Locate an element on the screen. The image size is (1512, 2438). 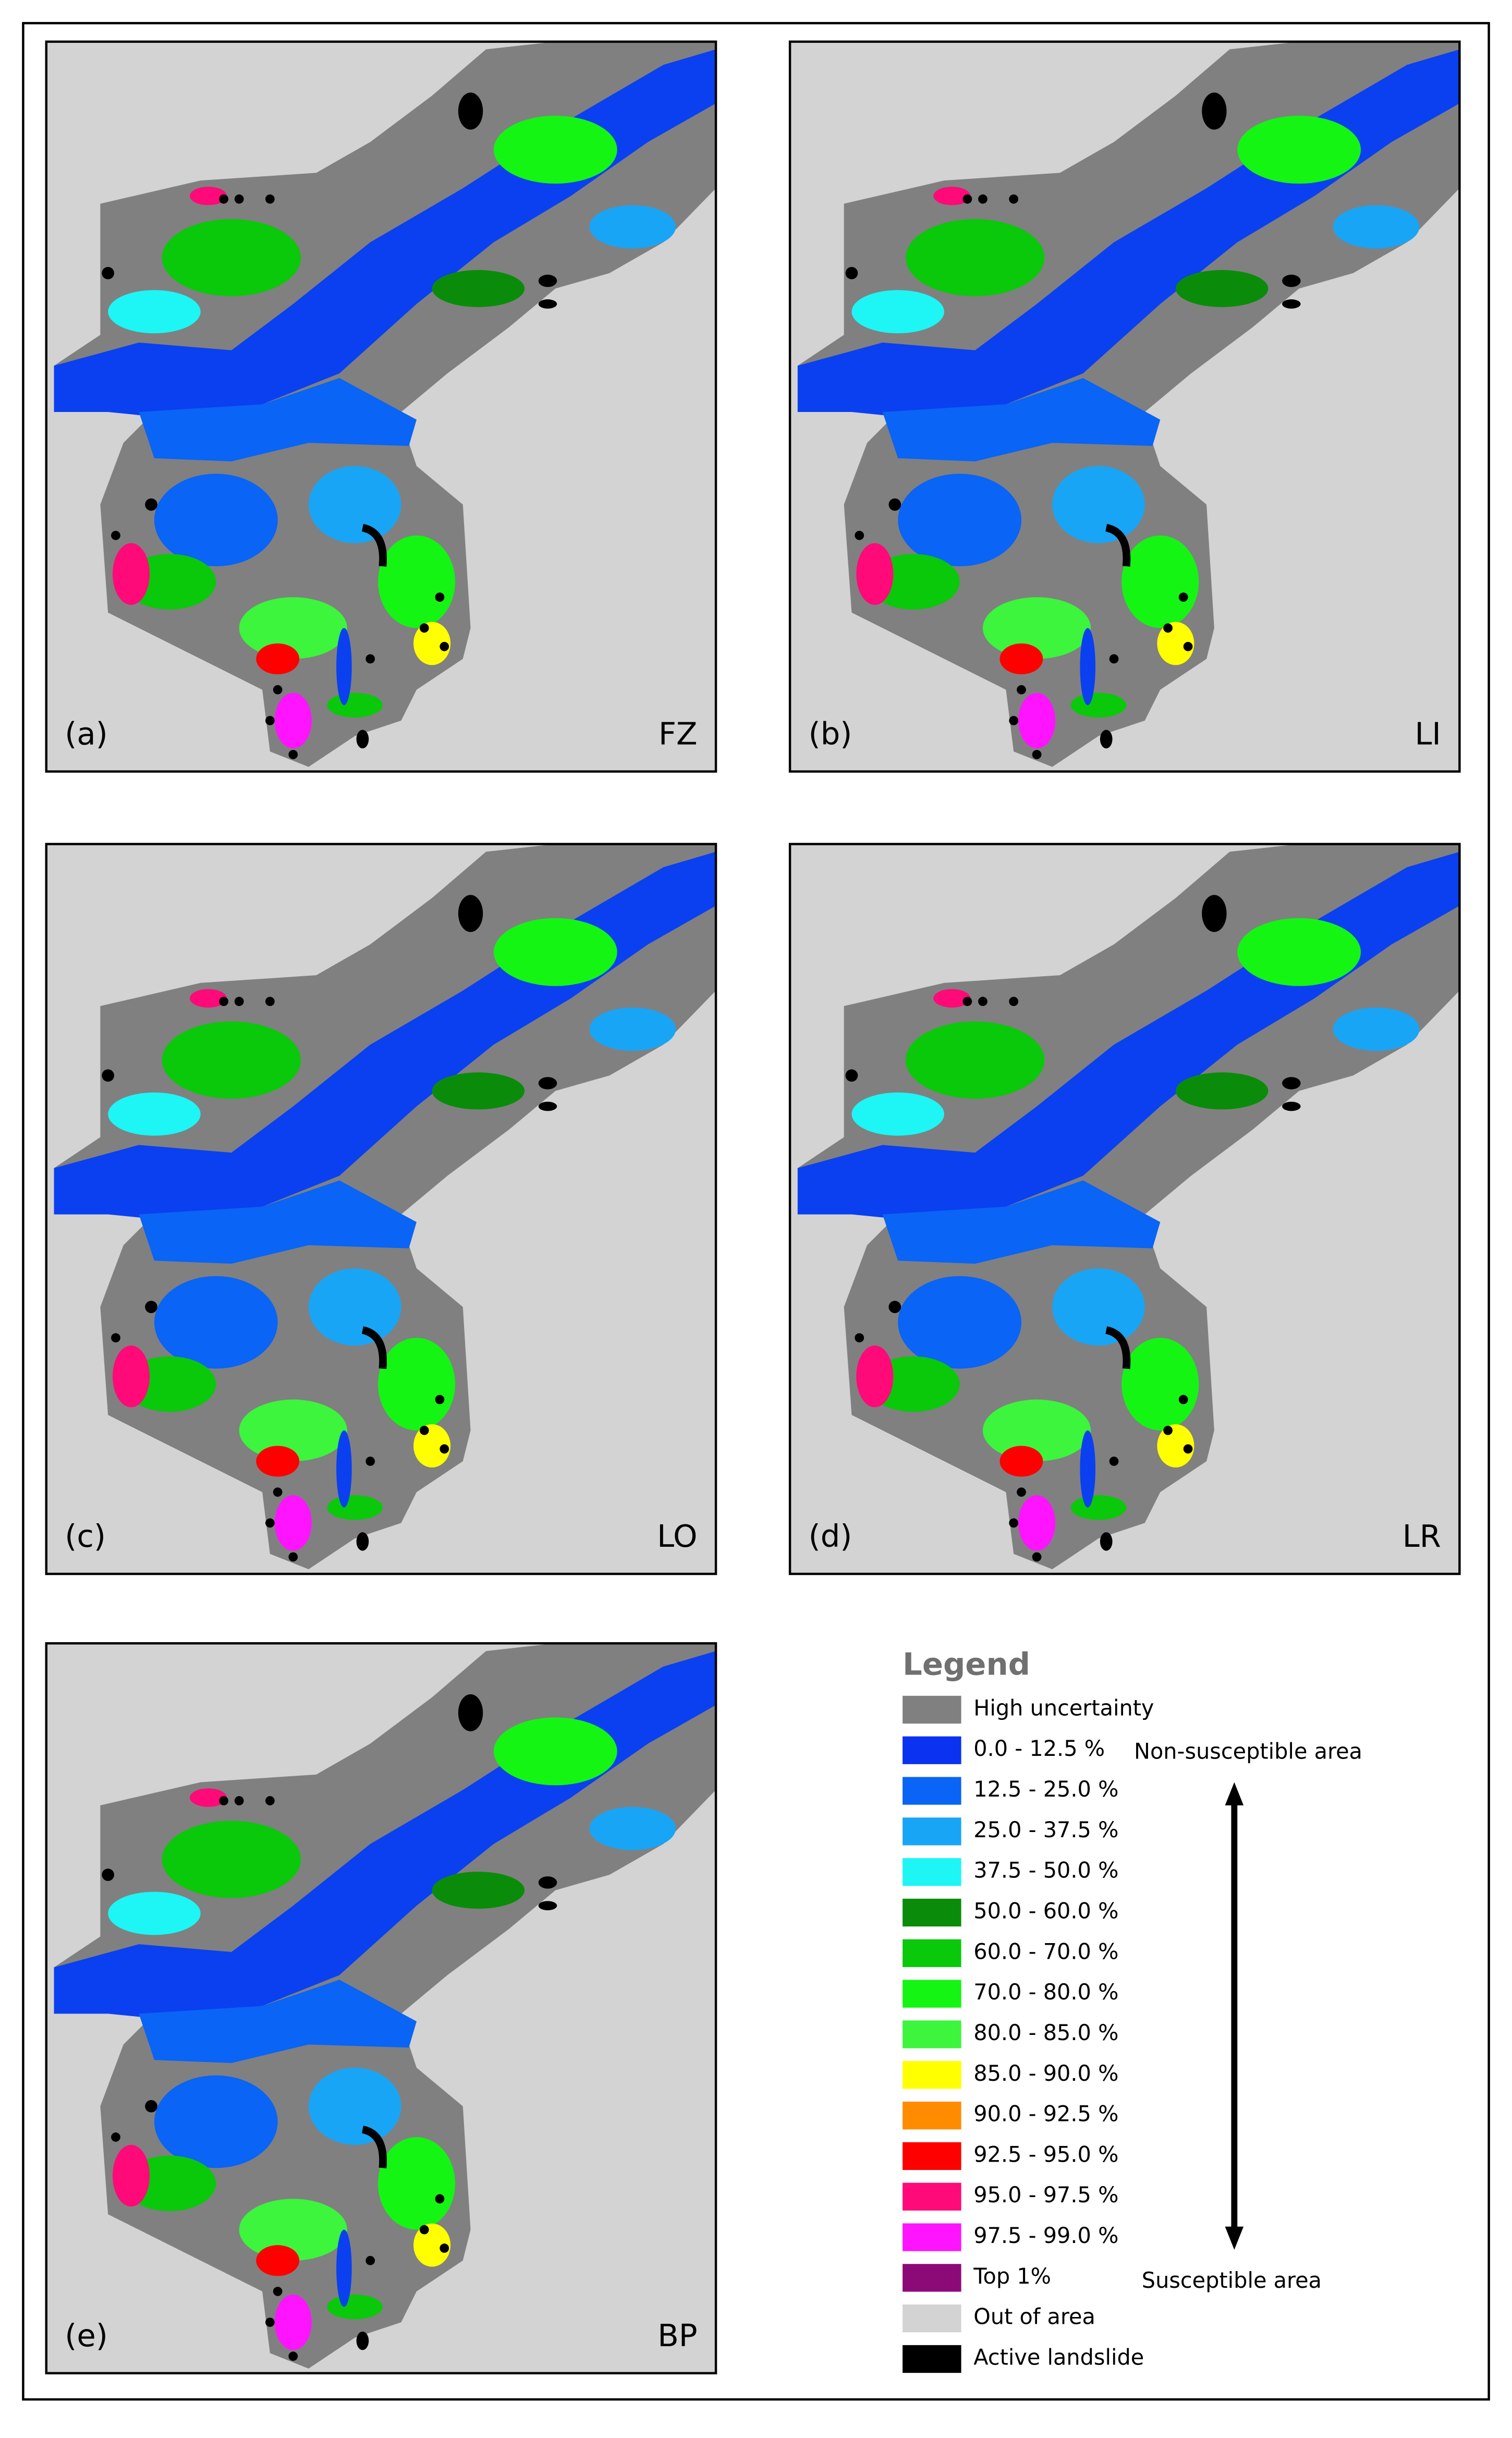
legend-note: Susceptible area is located at coordinates (1232, 2280).